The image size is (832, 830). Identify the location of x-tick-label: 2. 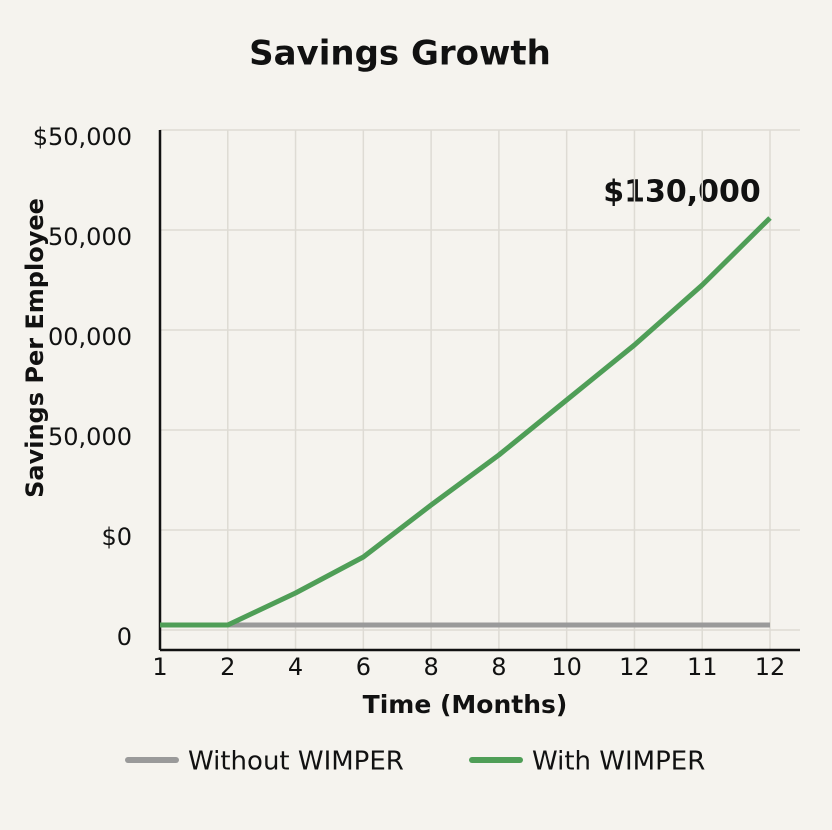
(227, 667).